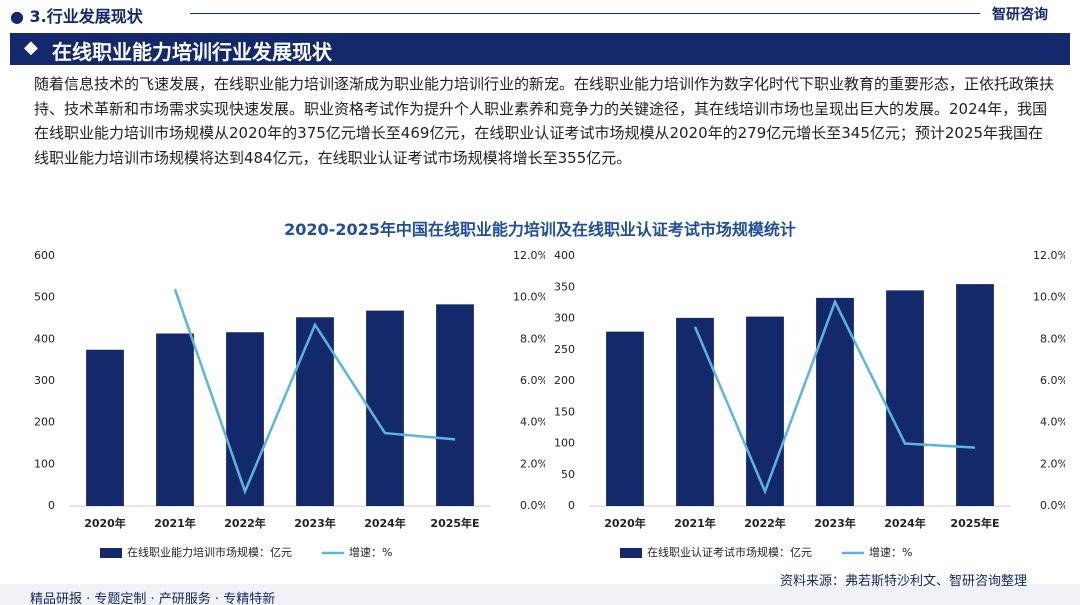 The image size is (1080, 605). What do you see at coordinates (729, 552) in the screenshot?
I see `legend-label: 在线职业认证考试市场规模：亿元` at bounding box center [729, 552].